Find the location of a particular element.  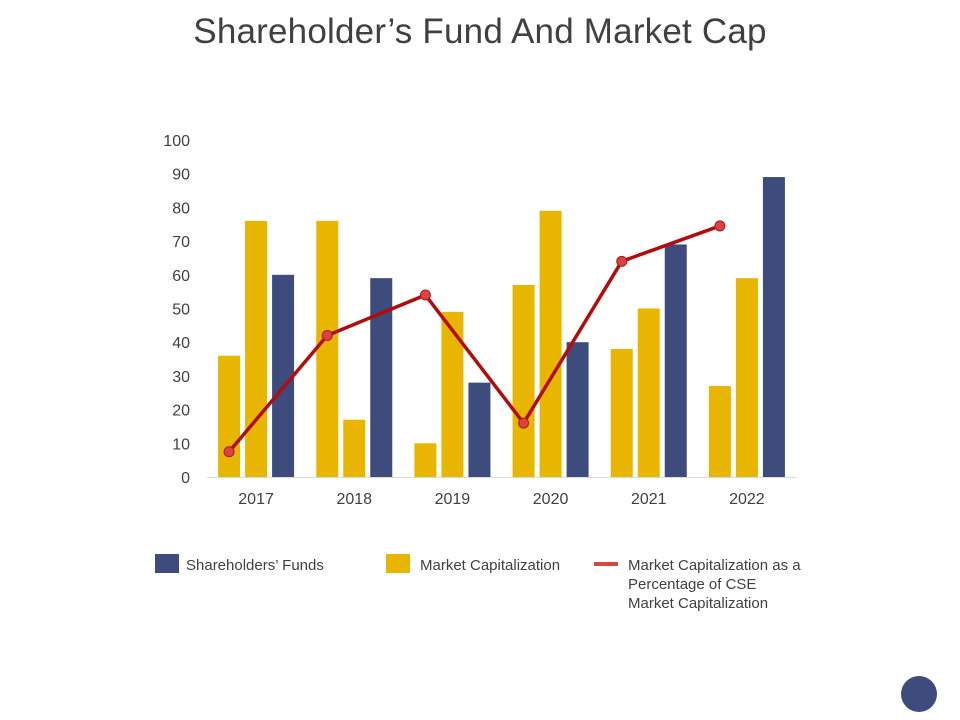

line-point-2017 is located at coordinates (229, 452).